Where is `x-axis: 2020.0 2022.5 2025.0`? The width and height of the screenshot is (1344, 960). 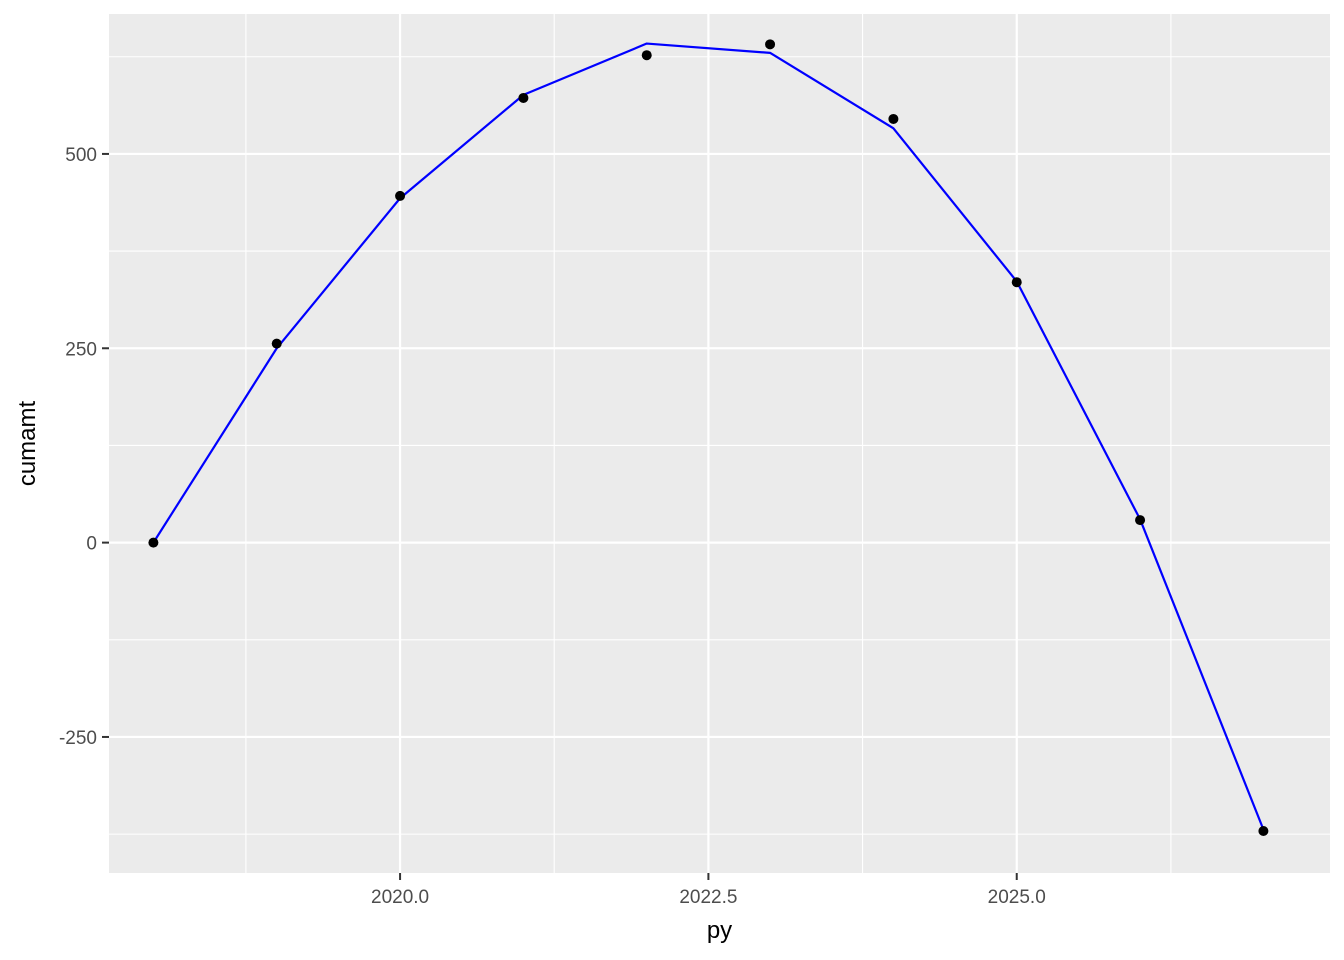 x-axis: 2020.0 2022.5 2025.0 is located at coordinates (708, 890).